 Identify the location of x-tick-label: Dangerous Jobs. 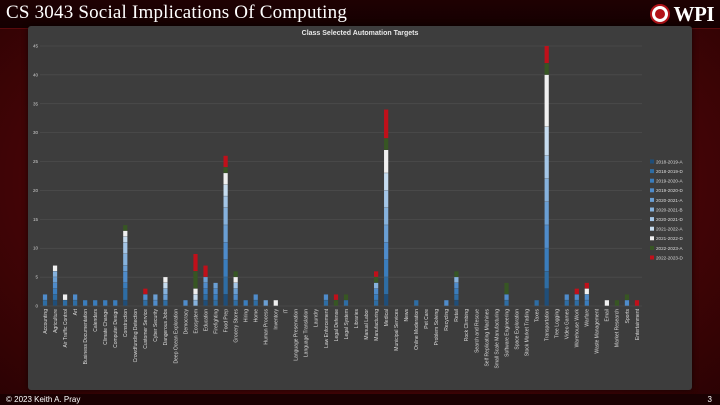
(166, 327).